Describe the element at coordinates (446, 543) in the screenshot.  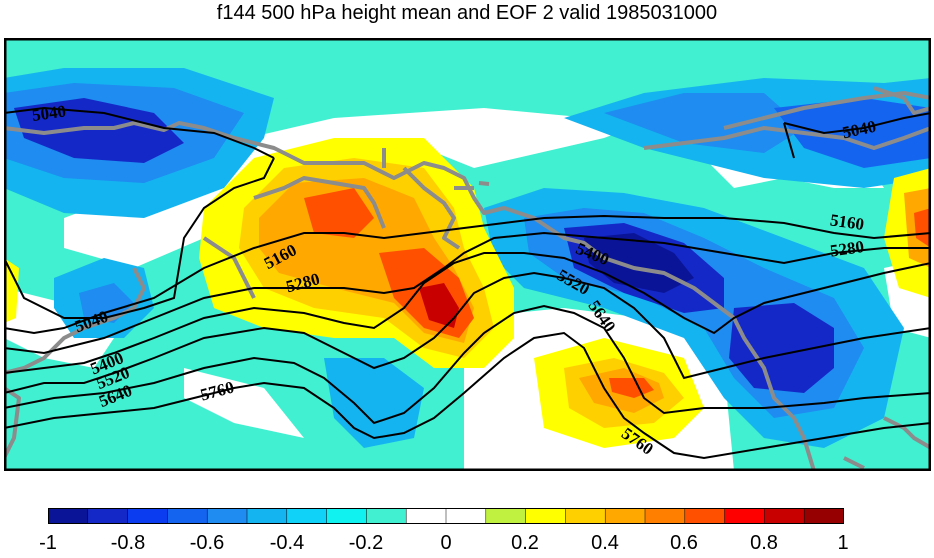
I see `colorbar-tick: 0` at that location.